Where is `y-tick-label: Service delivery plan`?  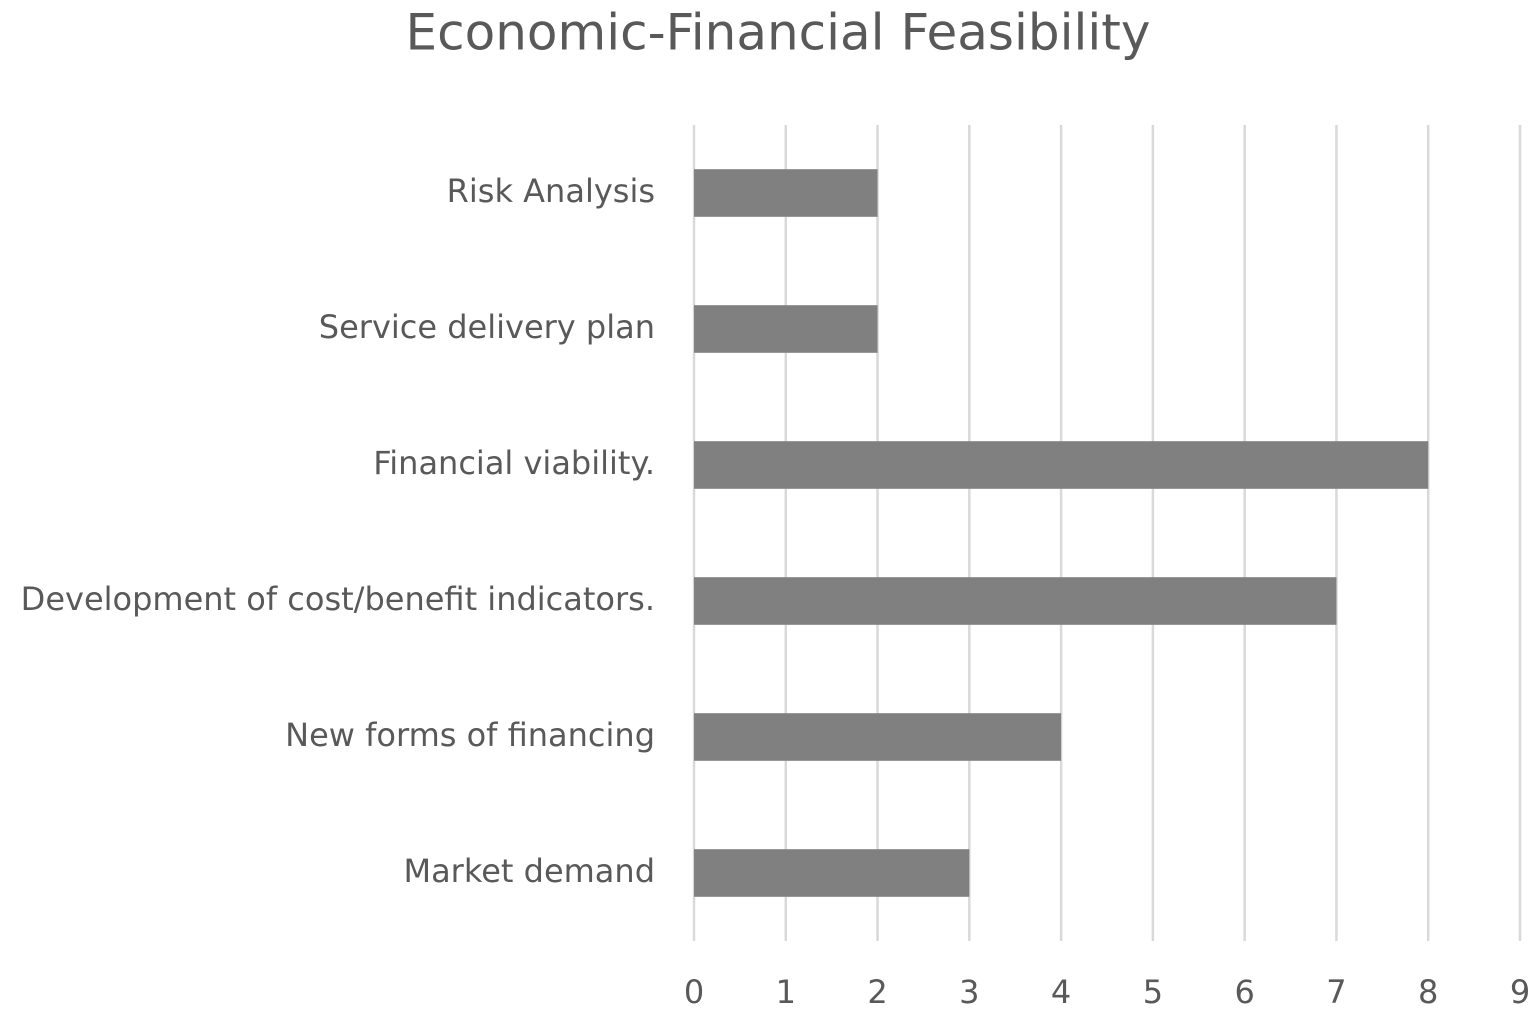 y-tick-label: Service delivery plan is located at coordinates (487, 327).